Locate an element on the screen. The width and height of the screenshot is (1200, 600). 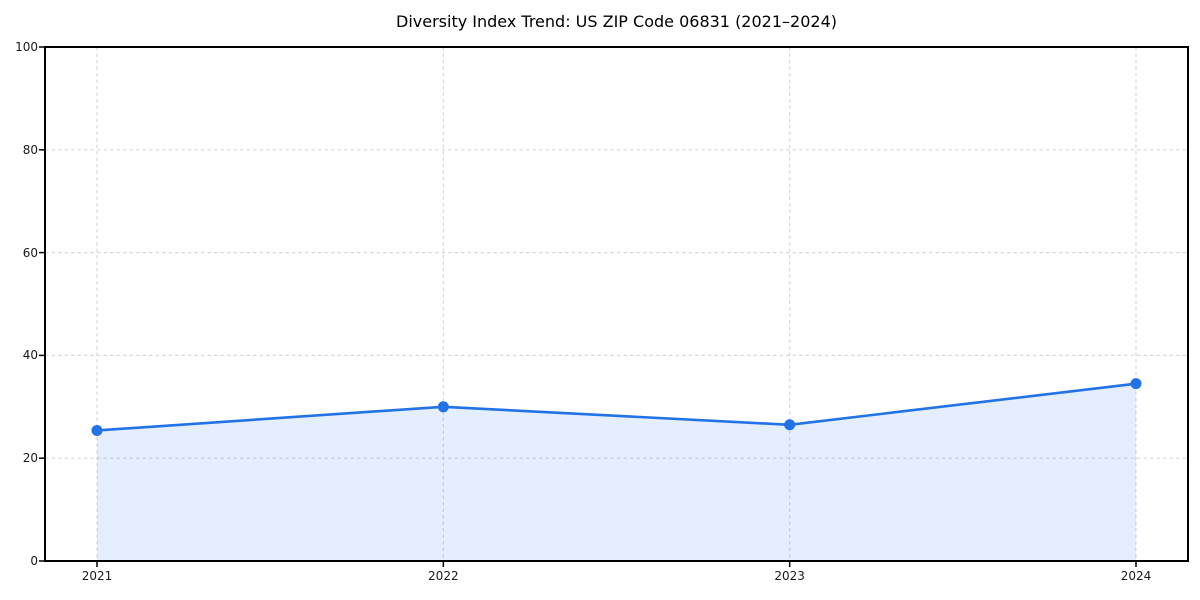
y-axis-tick-label: 100 is located at coordinates (26, 47).